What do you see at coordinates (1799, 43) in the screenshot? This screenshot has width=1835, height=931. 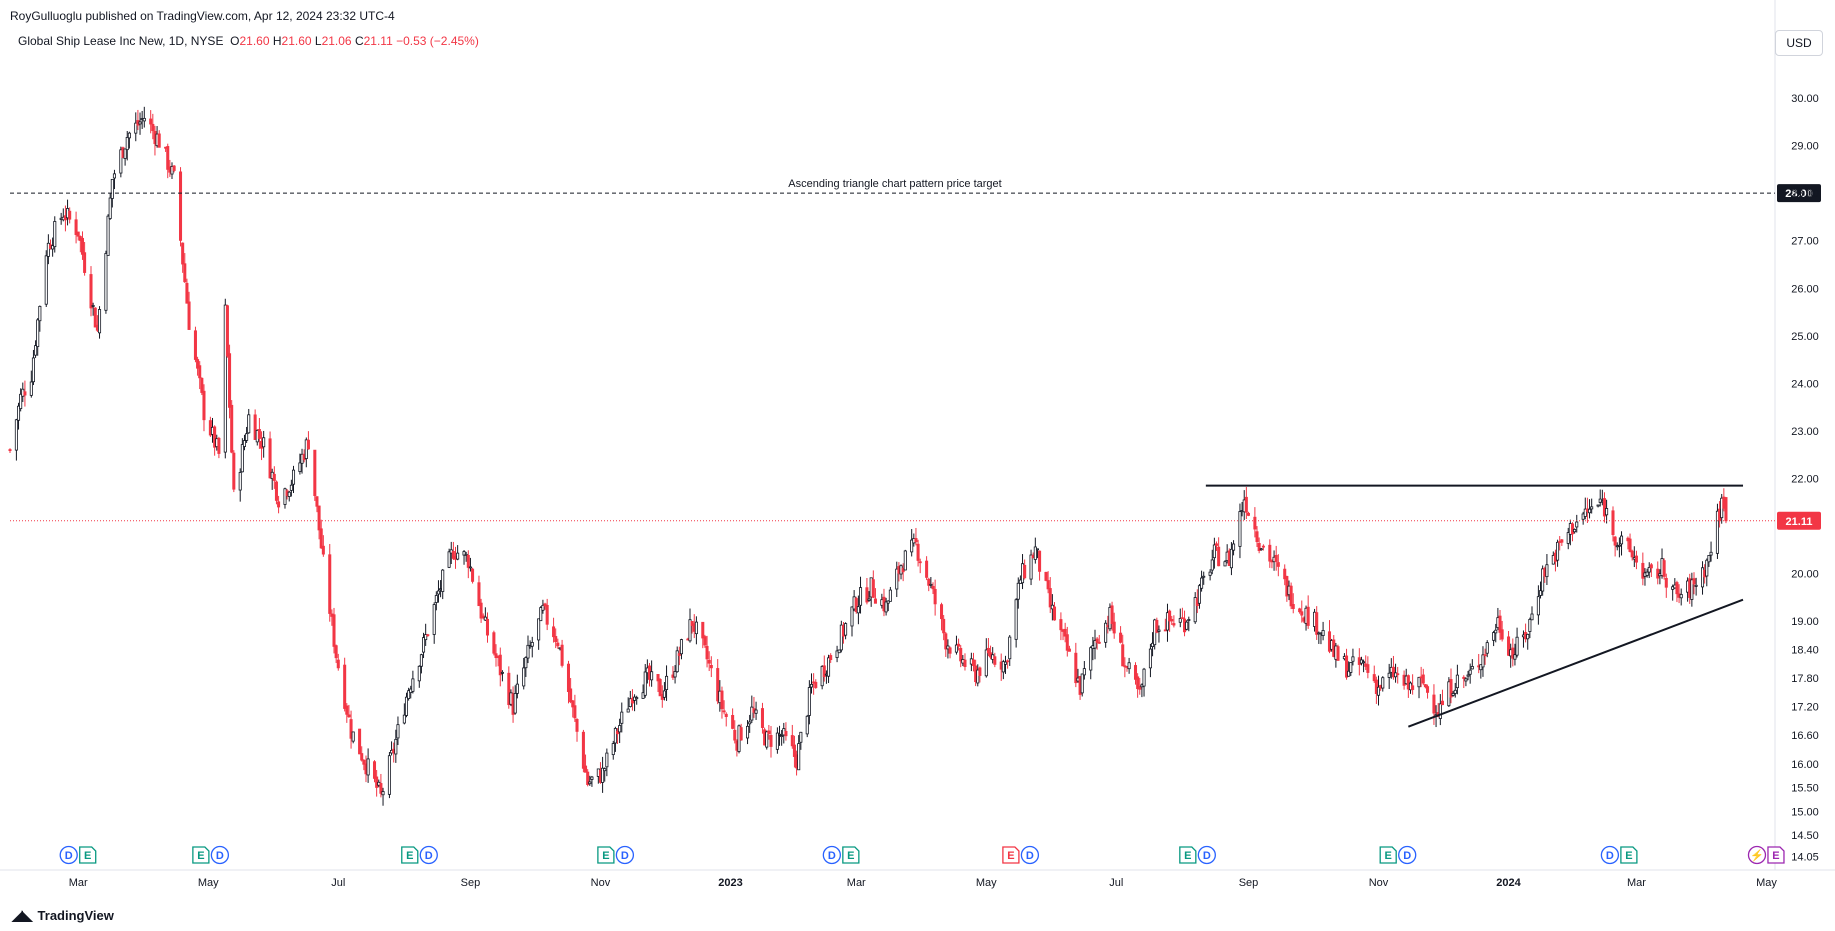 I see `currency-button: USD` at bounding box center [1799, 43].